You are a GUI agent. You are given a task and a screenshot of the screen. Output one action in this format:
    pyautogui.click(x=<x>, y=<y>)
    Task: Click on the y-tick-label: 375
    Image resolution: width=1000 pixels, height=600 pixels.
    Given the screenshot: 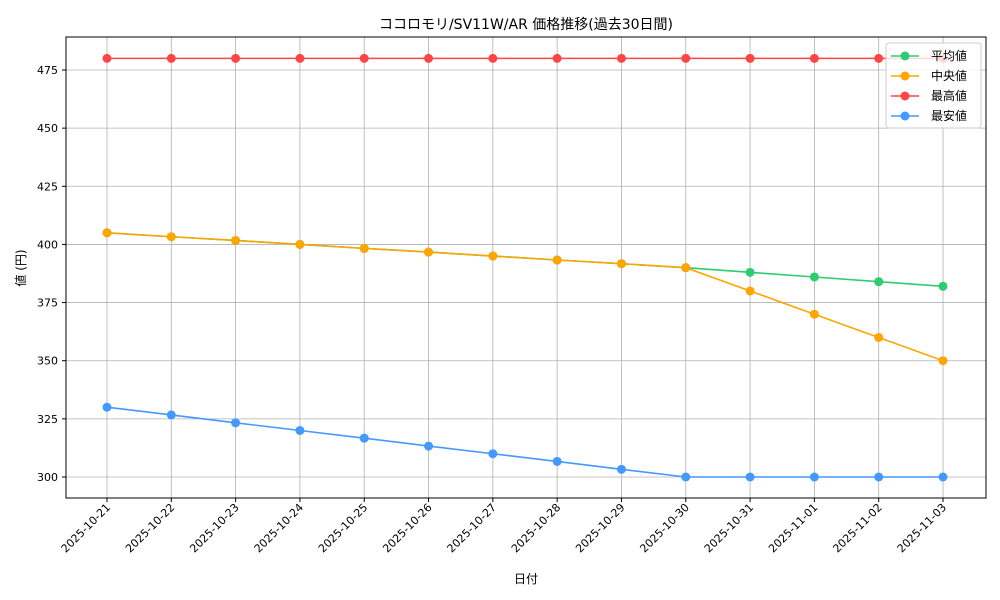 What is the action you would take?
    pyautogui.click(x=47, y=303)
    